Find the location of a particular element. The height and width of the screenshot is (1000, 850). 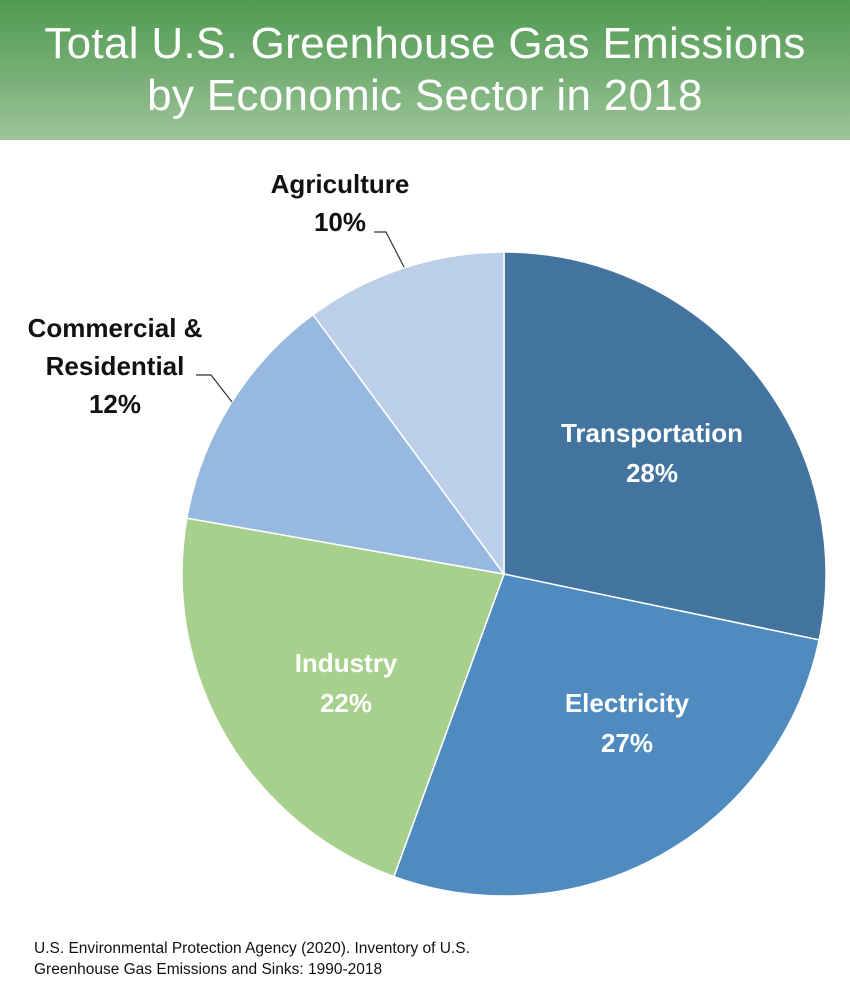

slice-label-commercial-residential: Commercial & Residential 12% is located at coordinates (115, 366).